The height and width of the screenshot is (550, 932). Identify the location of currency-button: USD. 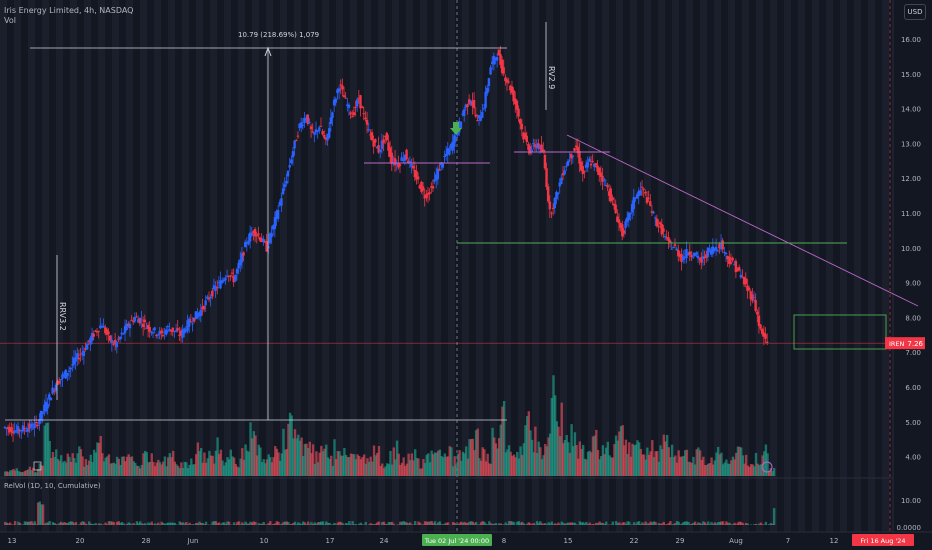
(915, 12).